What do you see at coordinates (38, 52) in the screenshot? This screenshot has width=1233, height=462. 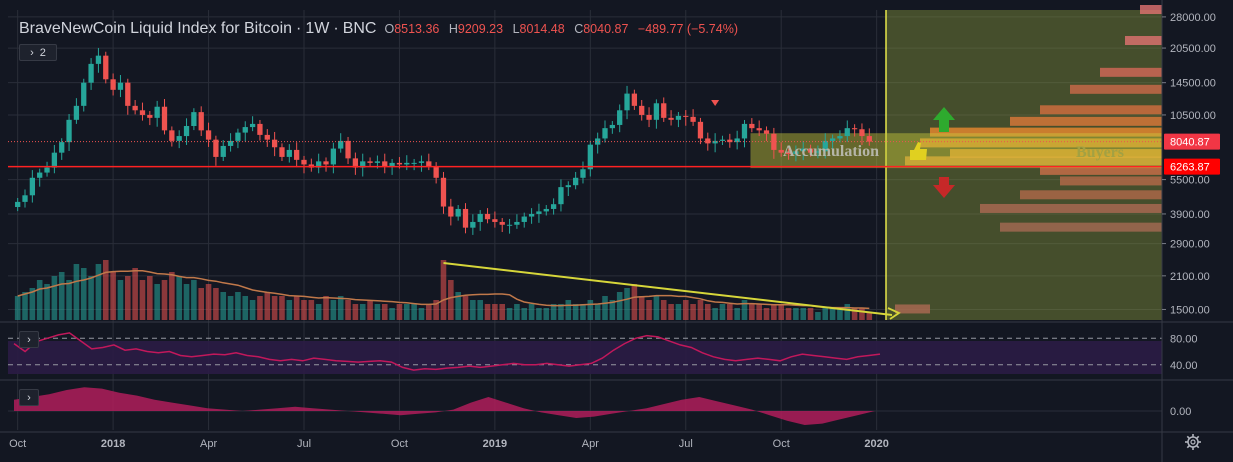 I see `indicators-toggle-button: › 2` at bounding box center [38, 52].